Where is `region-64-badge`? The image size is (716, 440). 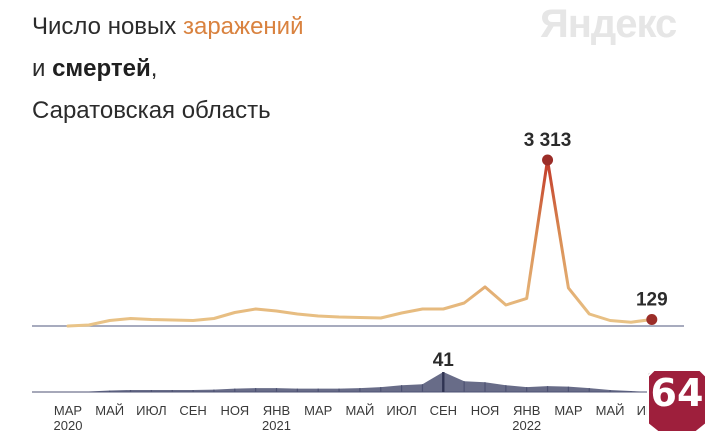
region-64-badge is located at coordinates (677, 401).